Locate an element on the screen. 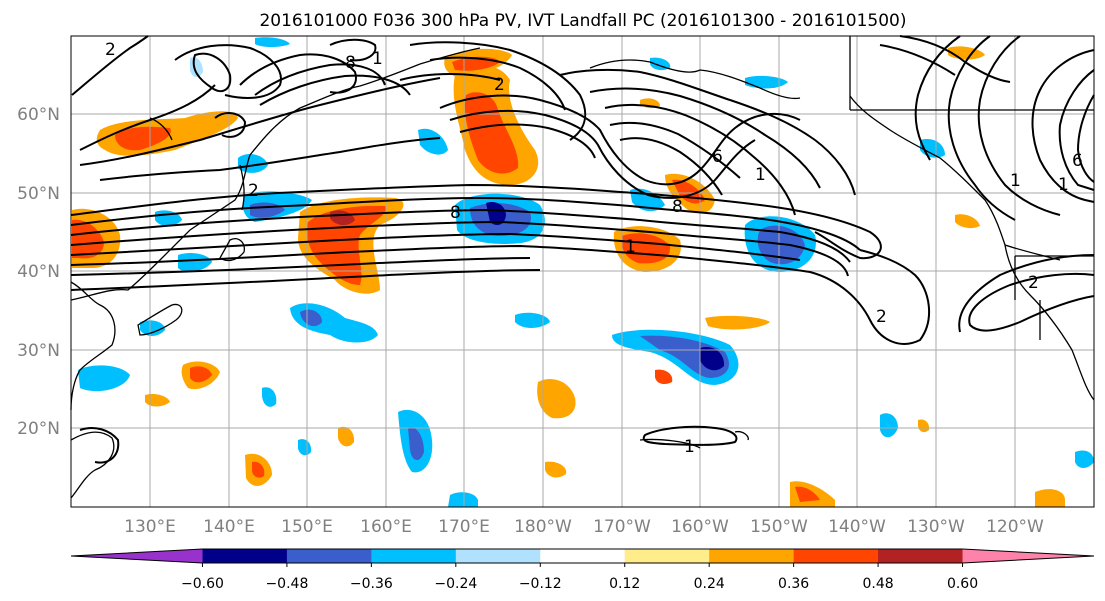  lat-tick-label: 20°N is located at coordinates (38, 429).